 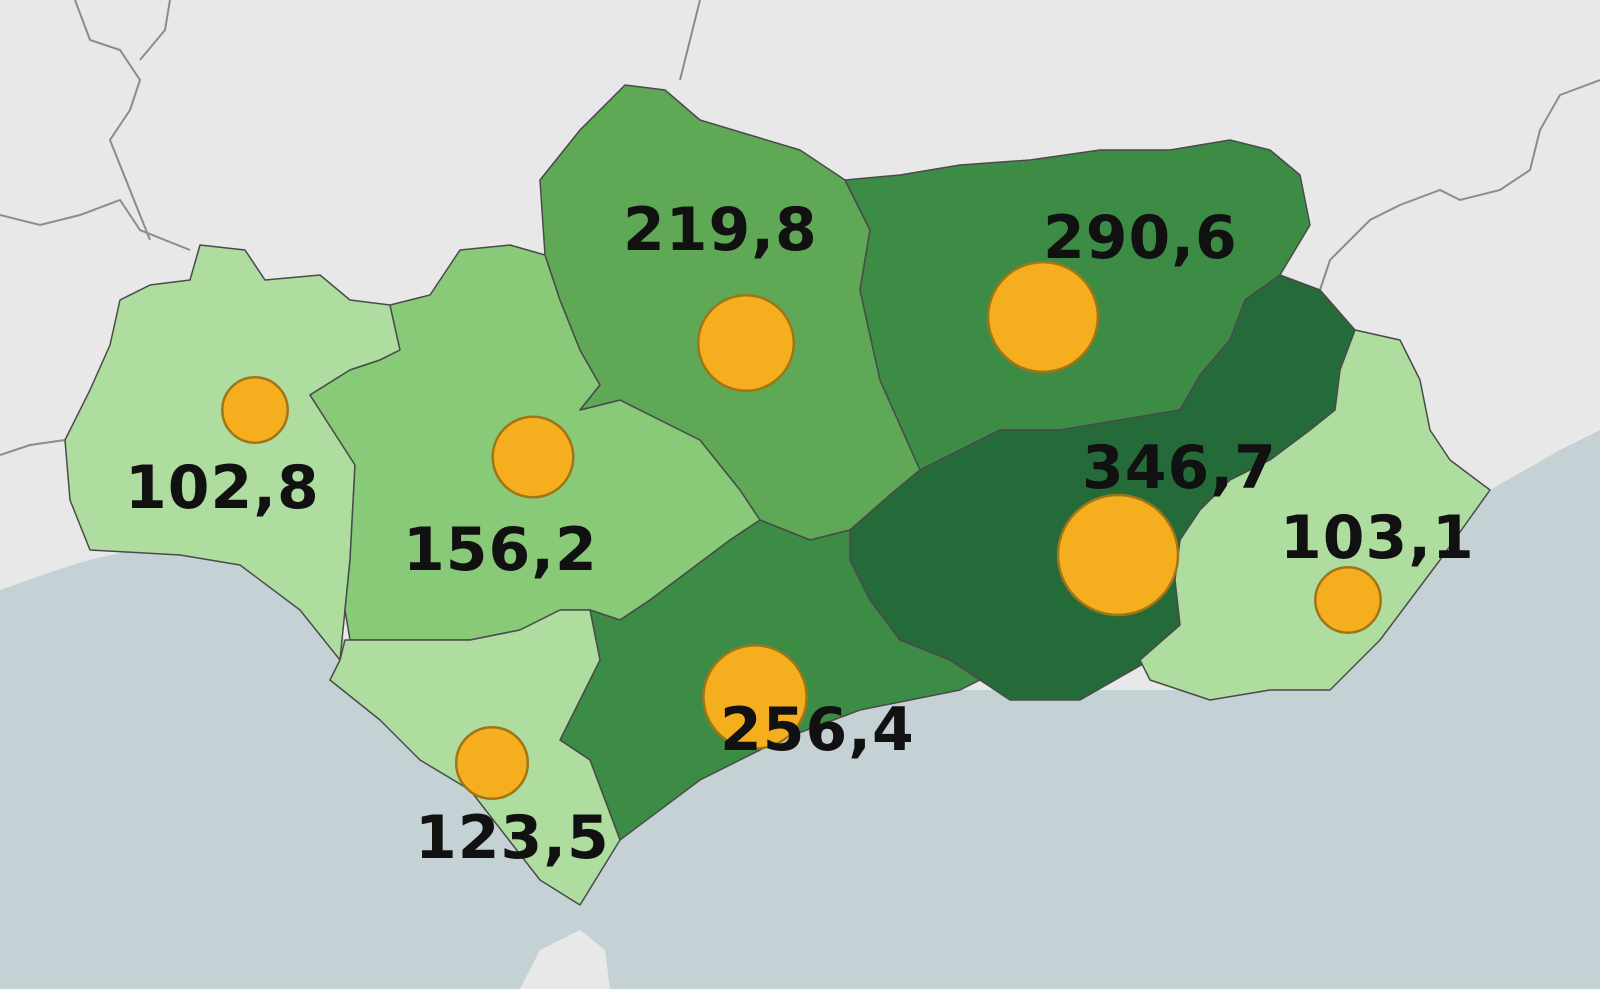 What do you see at coordinates (222, 488) in the screenshot?
I see `label-huelva: 102,8` at bounding box center [222, 488].